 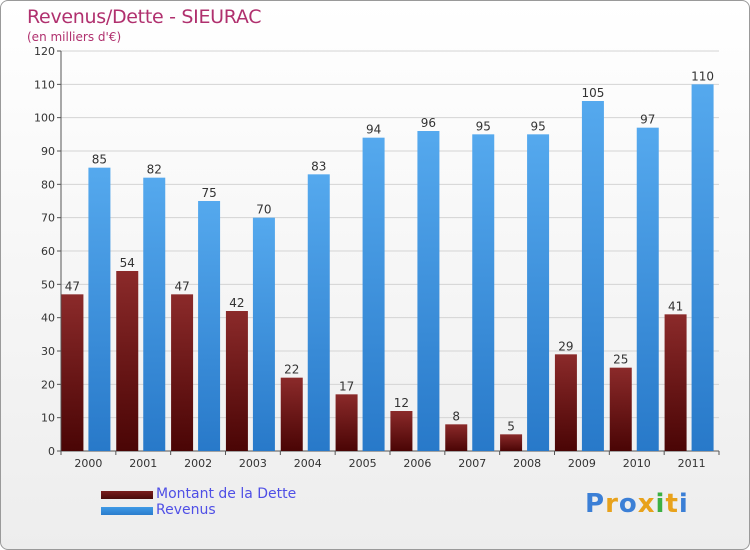 I want to click on bar-revenue-2002, so click(x=209, y=326).